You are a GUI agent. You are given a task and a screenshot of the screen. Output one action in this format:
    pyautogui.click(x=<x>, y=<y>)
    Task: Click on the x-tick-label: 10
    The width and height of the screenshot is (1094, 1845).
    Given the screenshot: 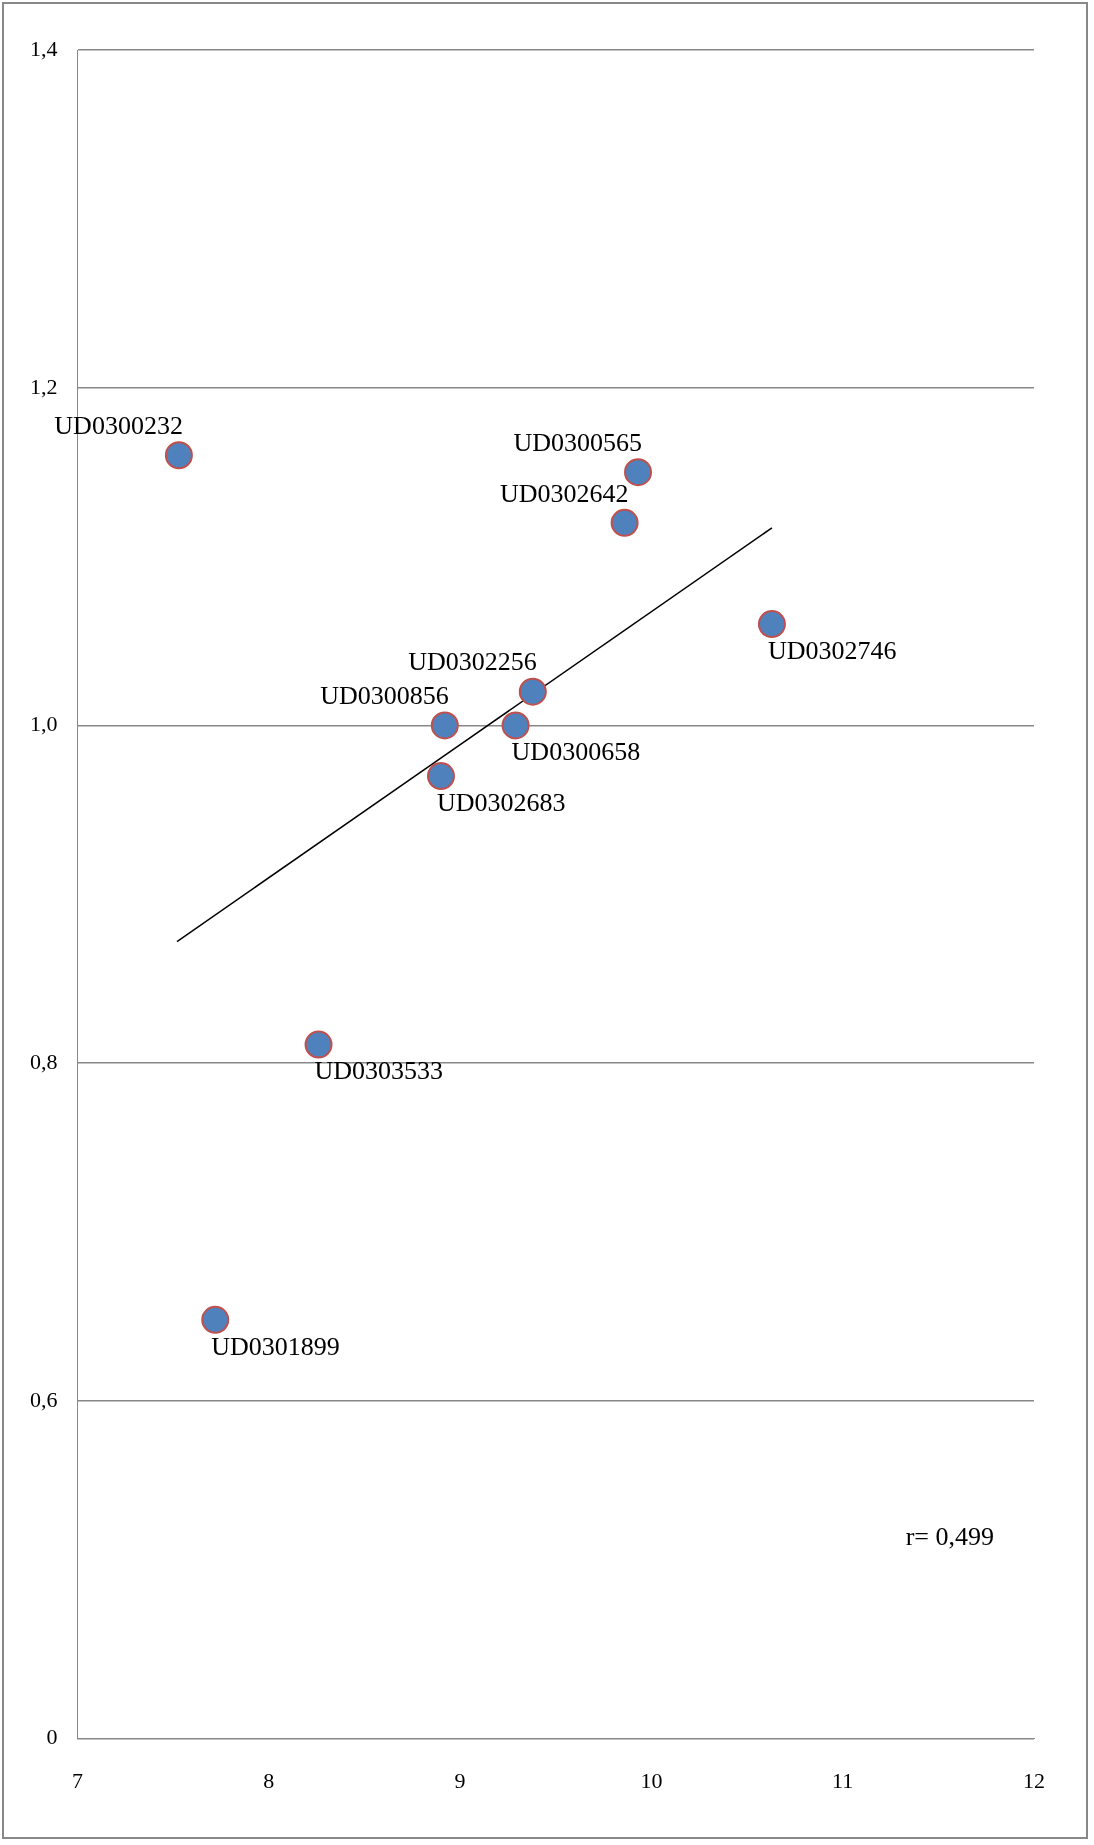 What is the action you would take?
    pyautogui.click(x=651, y=1780)
    